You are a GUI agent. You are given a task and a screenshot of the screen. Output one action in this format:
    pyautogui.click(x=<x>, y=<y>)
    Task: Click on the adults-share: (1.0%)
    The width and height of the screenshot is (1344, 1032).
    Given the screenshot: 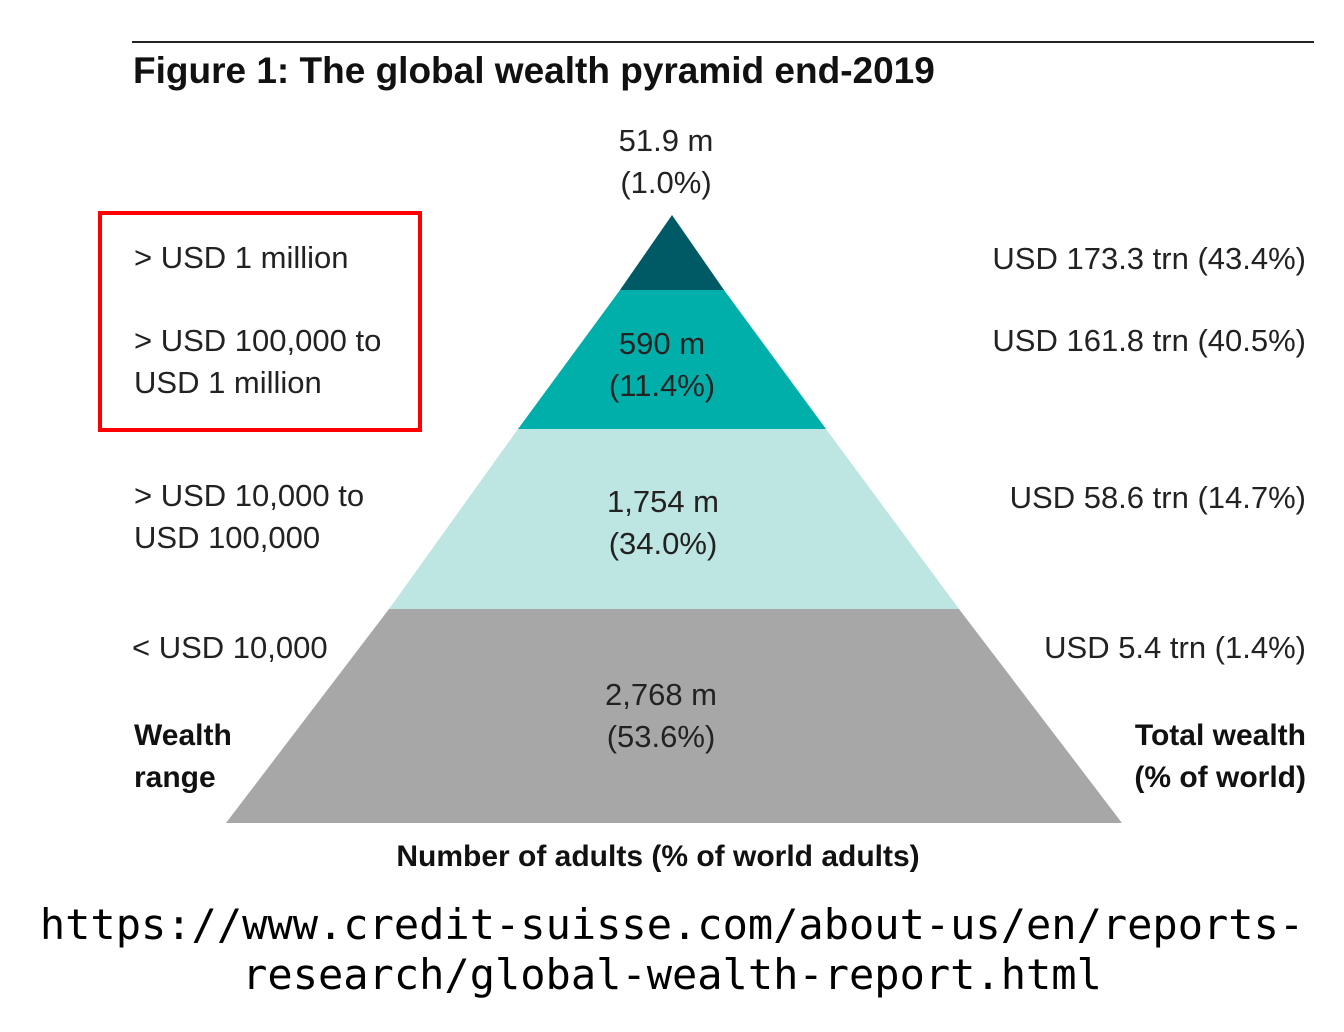 What is the action you would take?
    pyautogui.click(x=666, y=182)
    